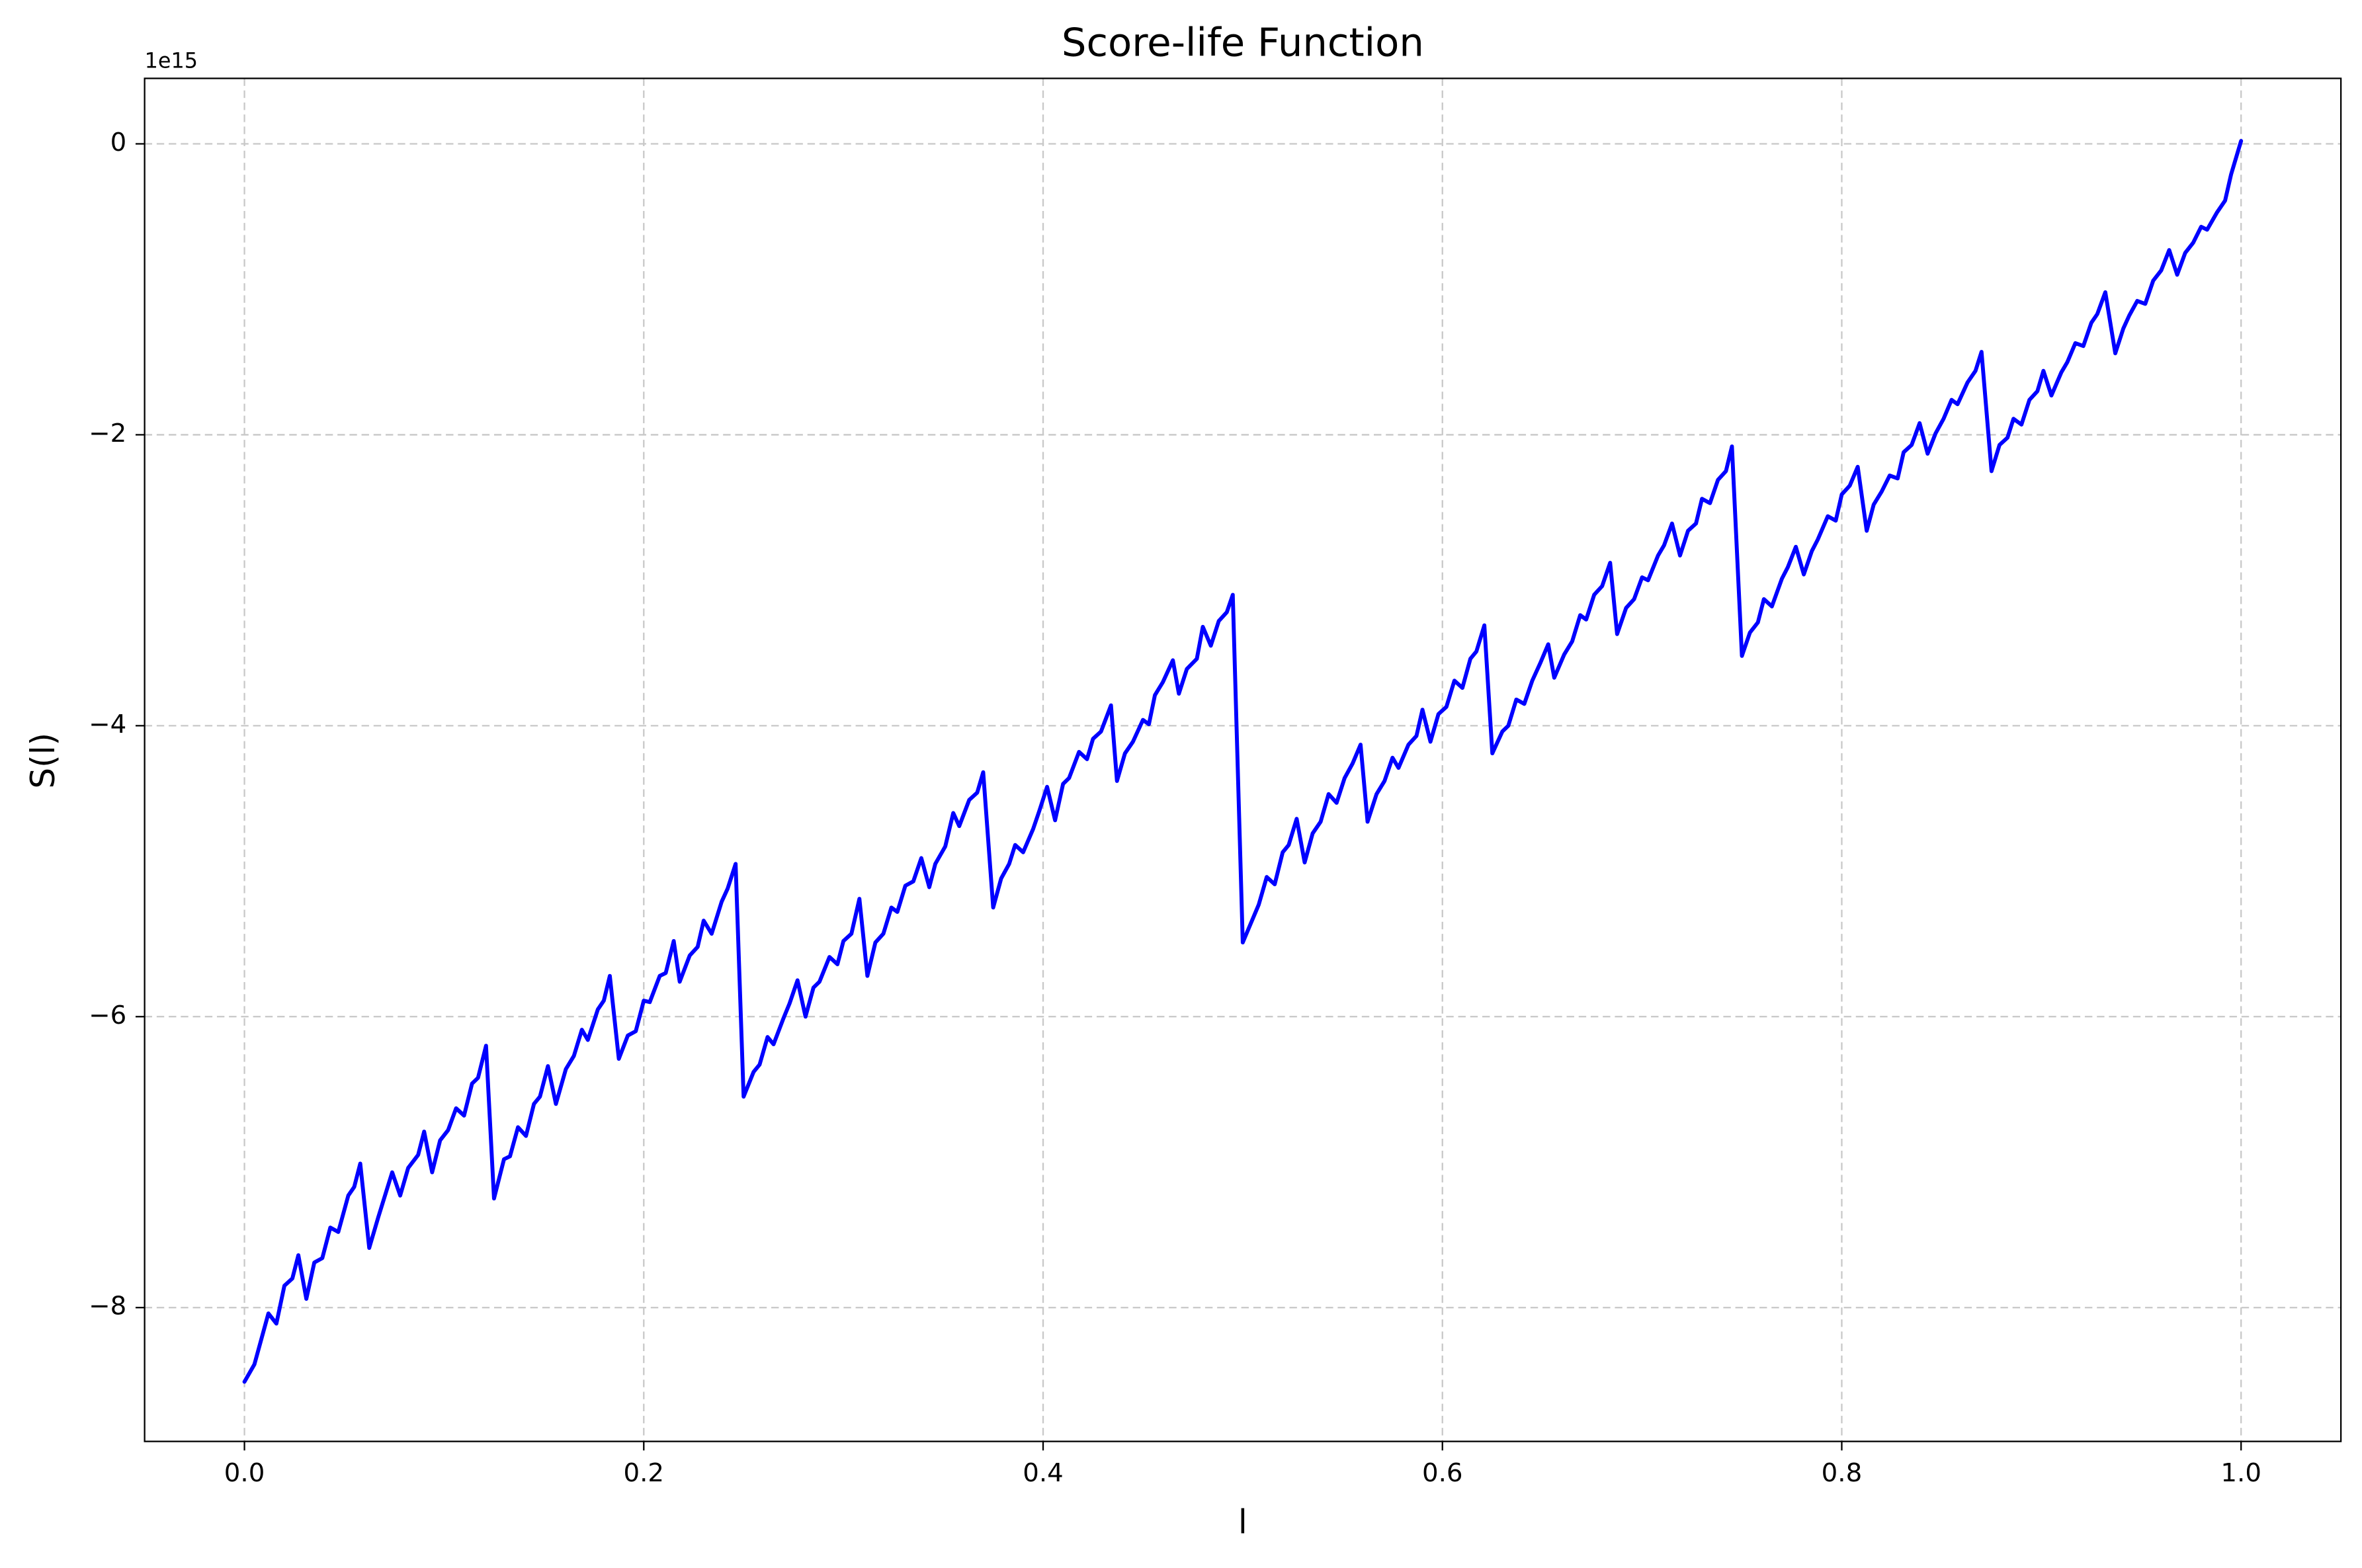 Image resolution: width=2362 pixels, height=1568 pixels. I want to click on x-tick-label: 1.0, so click(2240, 1473).